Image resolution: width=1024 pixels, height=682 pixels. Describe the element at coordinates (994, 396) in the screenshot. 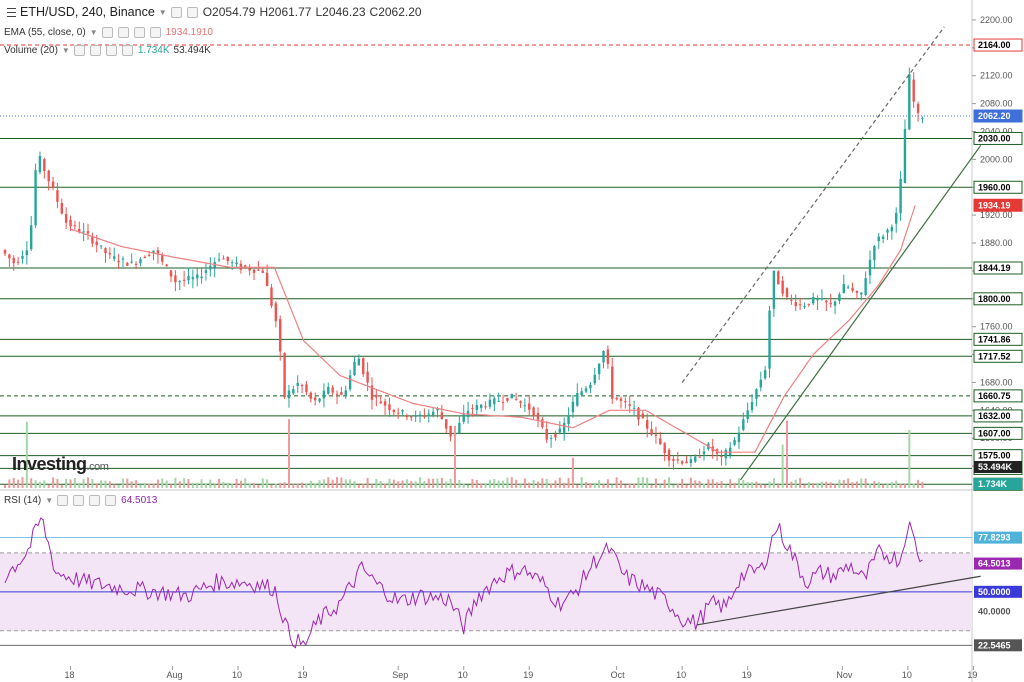

I see `level-label: 1660.75` at that location.